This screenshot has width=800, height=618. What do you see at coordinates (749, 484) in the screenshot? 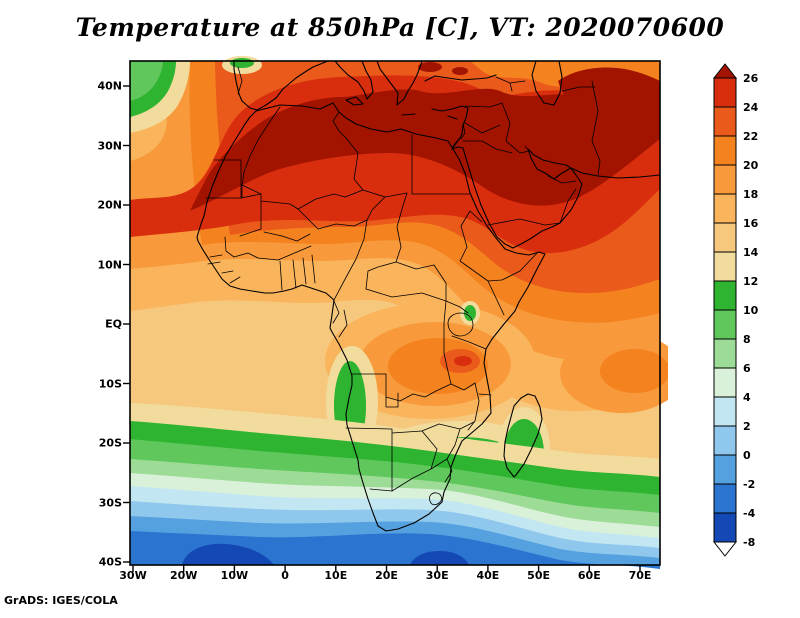
I see `colorbar-label: -2` at bounding box center [749, 484].